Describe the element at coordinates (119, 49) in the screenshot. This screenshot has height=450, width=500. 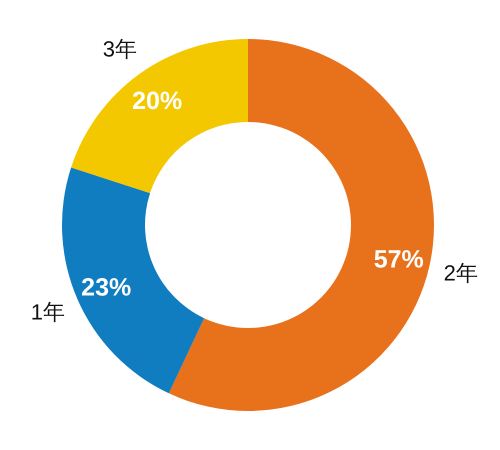
I see `slice-label: 3年` at that location.